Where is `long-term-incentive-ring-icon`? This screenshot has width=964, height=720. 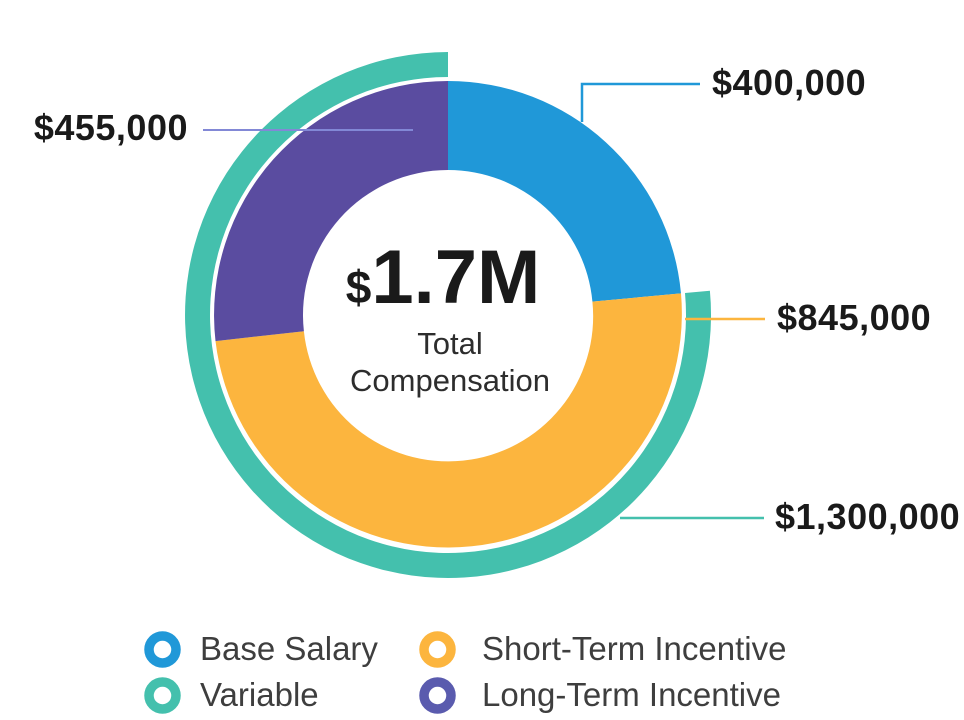 long-term-incentive-ring-icon is located at coordinates (437, 695).